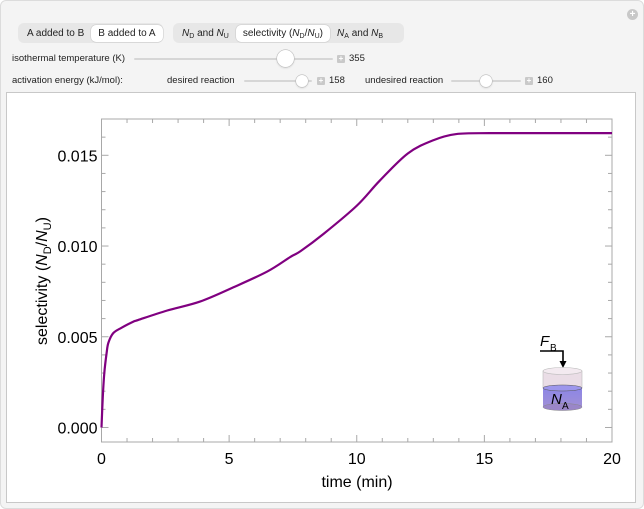 The width and height of the screenshot is (644, 509). What do you see at coordinates (404, 80) in the screenshot?
I see `undesired-reaction-label: undesired reaction` at bounding box center [404, 80].